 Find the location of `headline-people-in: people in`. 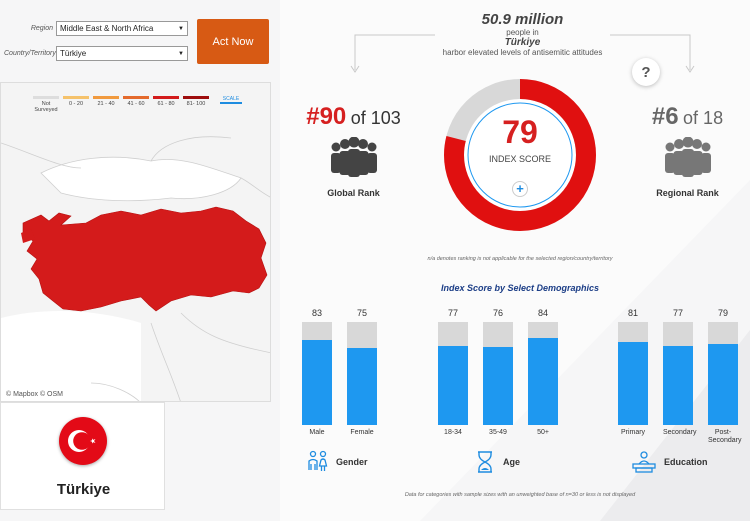

headline-people-in: people in is located at coordinates (522, 32).